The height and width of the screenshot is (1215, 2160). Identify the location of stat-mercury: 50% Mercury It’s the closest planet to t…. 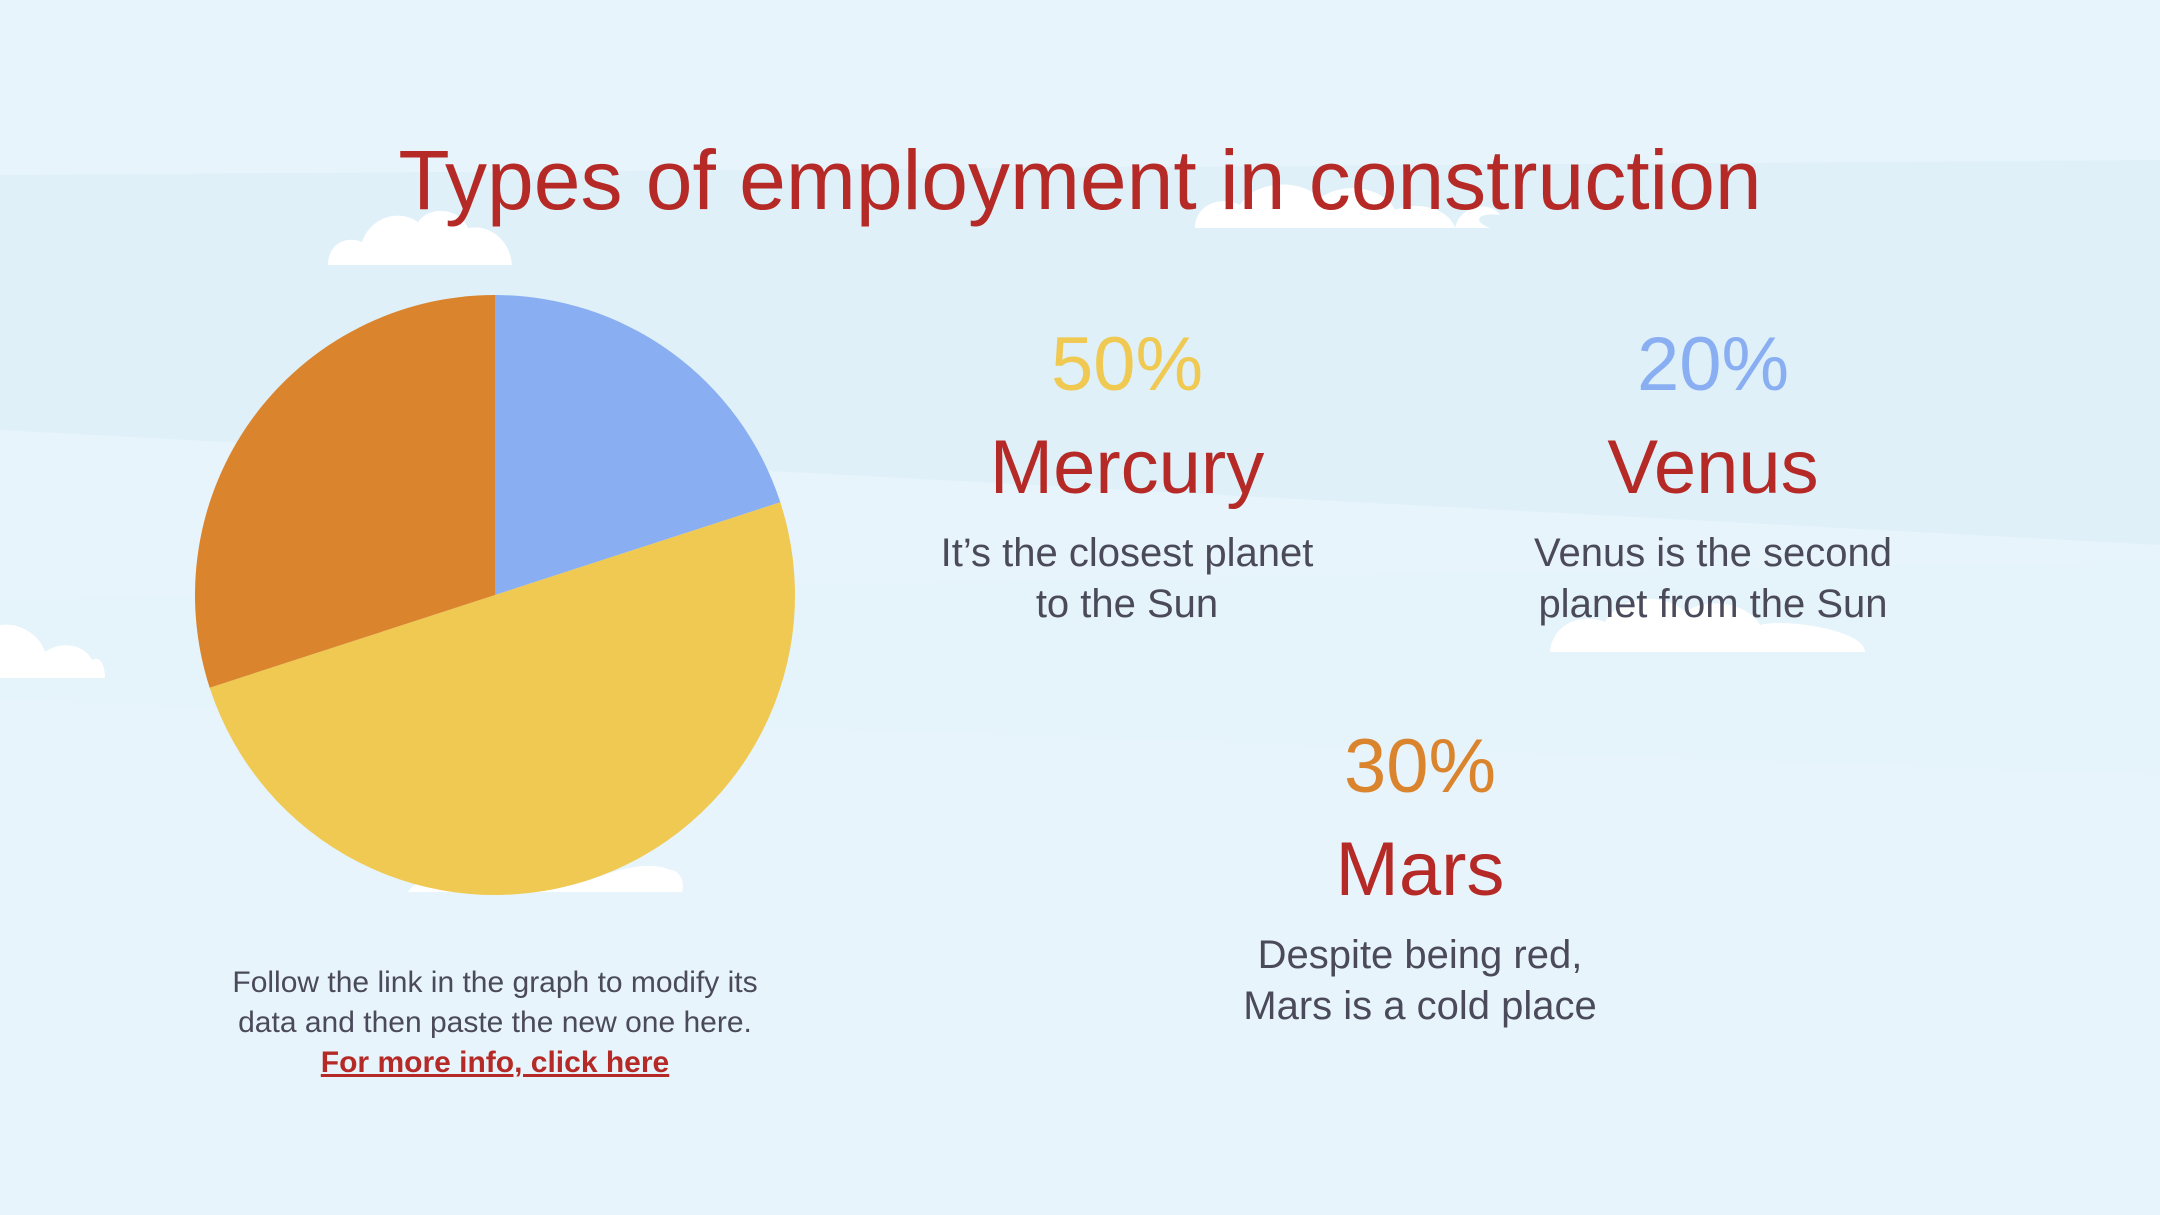
(1127, 475).